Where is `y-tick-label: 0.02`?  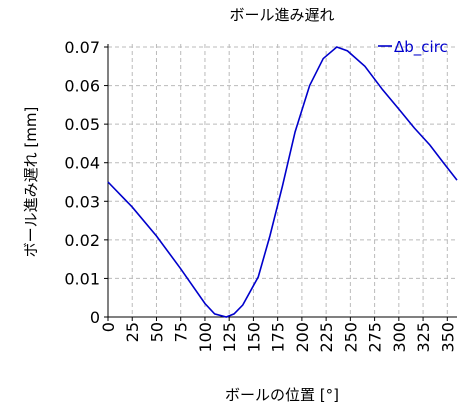
y-tick-label: 0.02 is located at coordinates (82, 240).